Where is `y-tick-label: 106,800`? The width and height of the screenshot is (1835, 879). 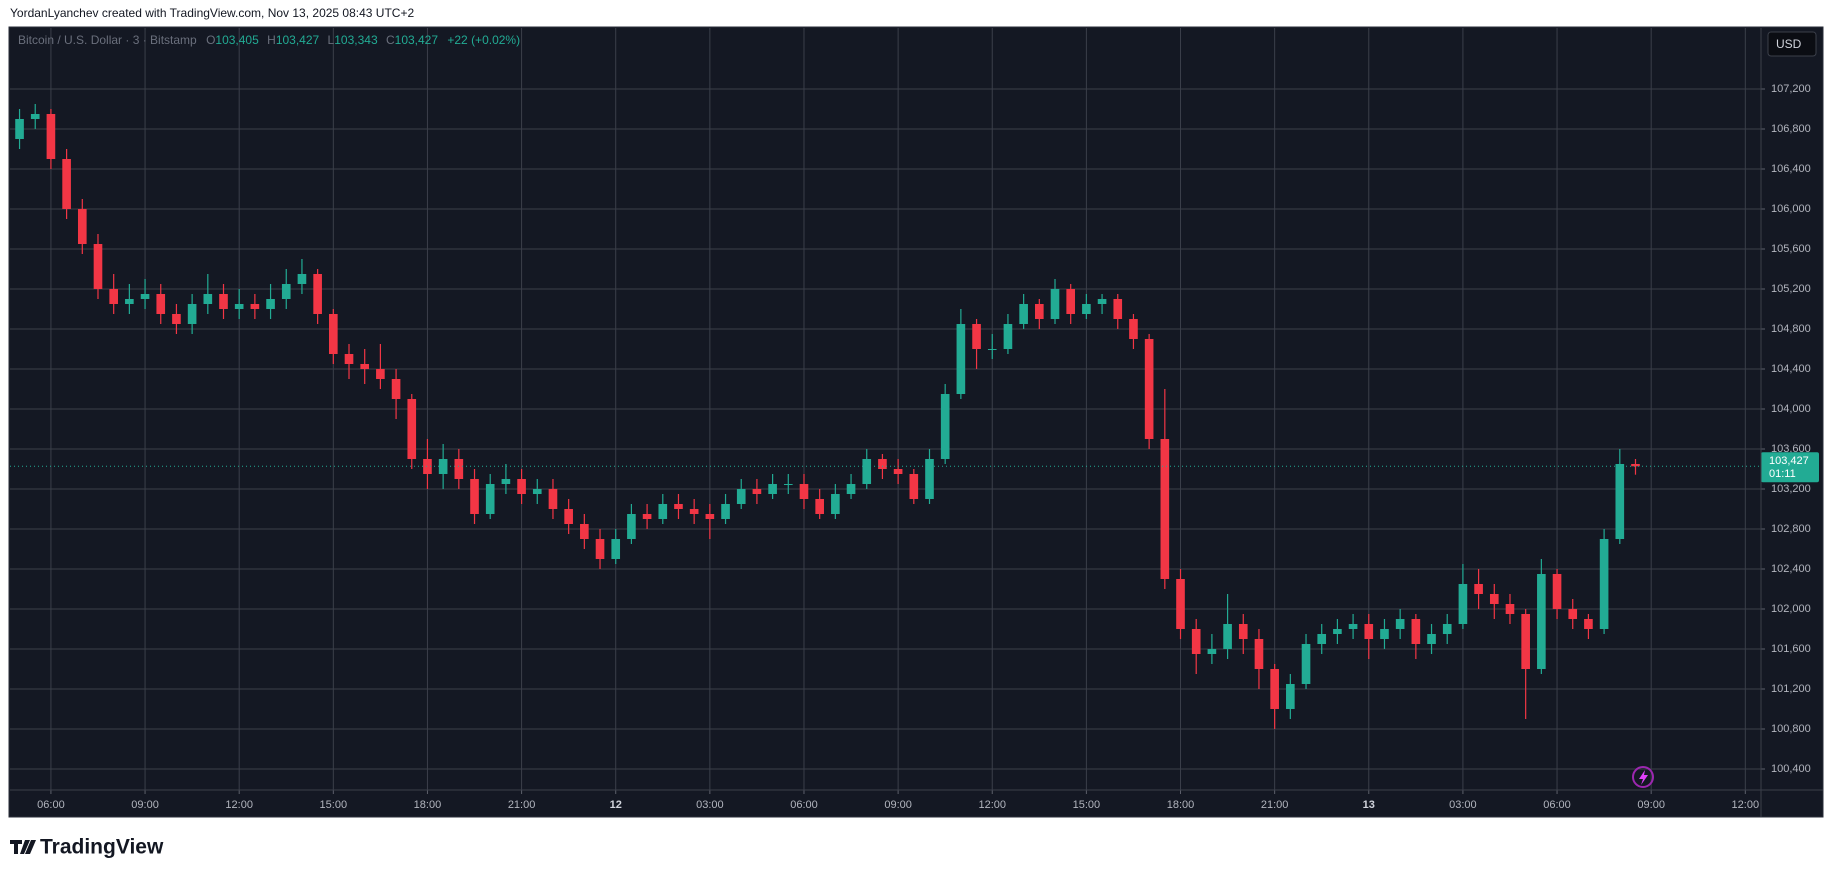 y-tick-label: 106,800 is located at coordinates (1791, 129).